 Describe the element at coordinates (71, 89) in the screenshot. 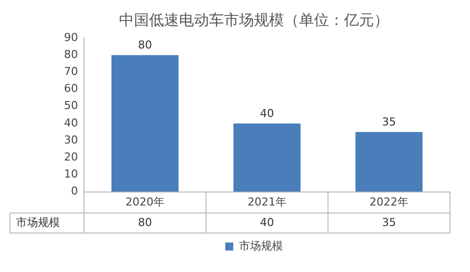

I see `y-tick-label: 60` at that location.